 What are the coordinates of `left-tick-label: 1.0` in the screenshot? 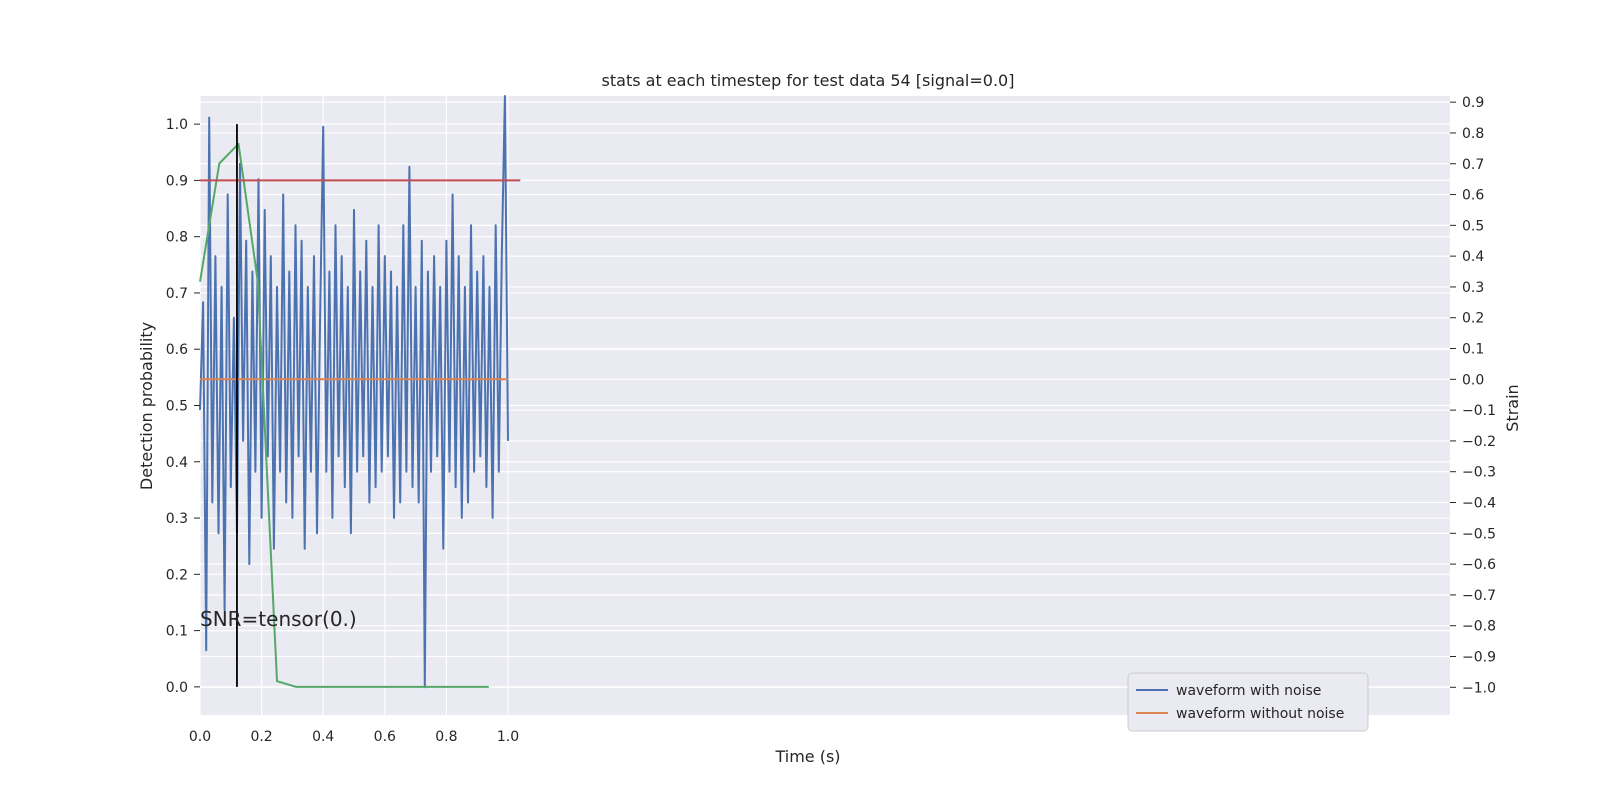 It's located at (177, 125).